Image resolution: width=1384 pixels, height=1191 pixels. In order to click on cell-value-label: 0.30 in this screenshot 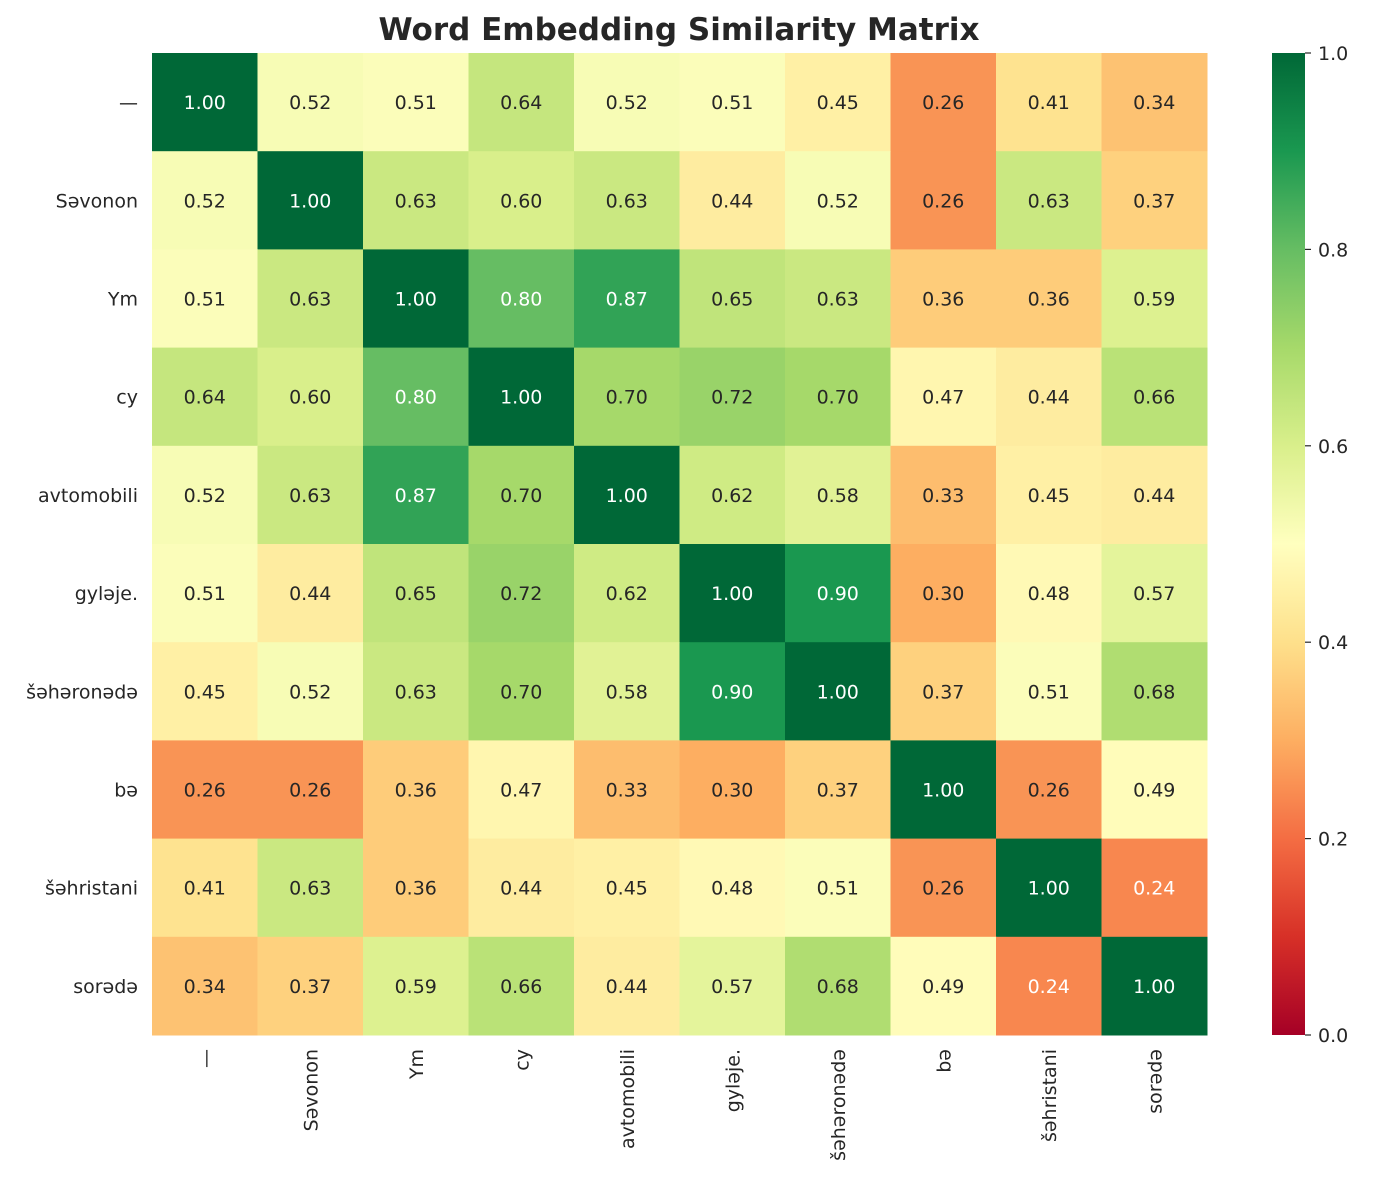, I will do `click(943, 594)`.